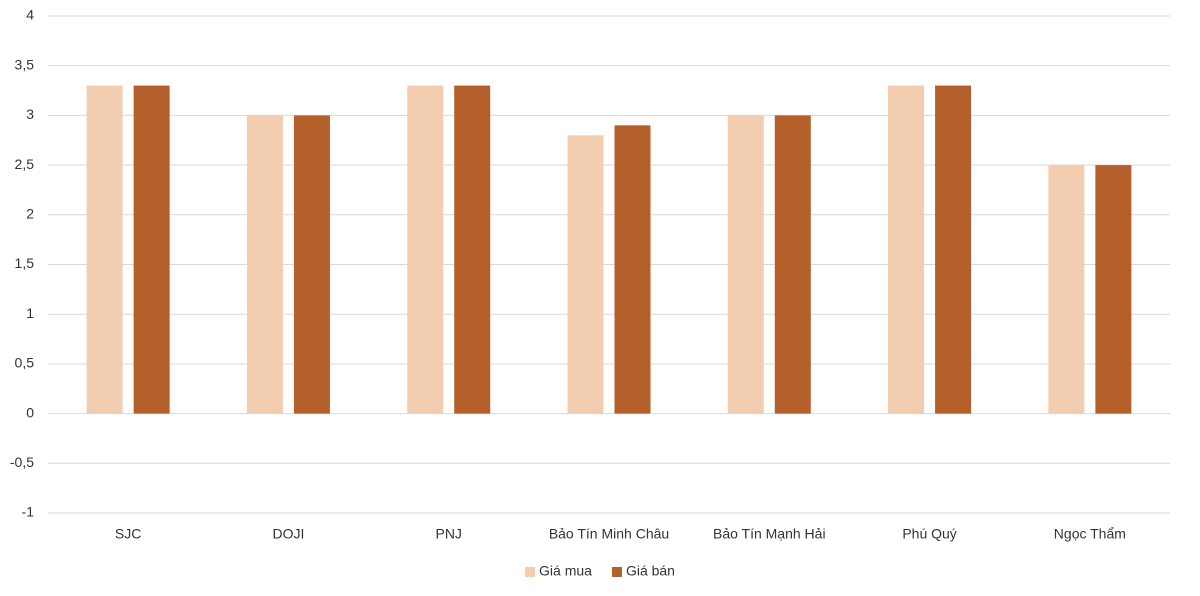  What do you see at coordinates (30, 313) in the screenshot?
I see `y-tick-label: 1` at bounding box center [30, 313].